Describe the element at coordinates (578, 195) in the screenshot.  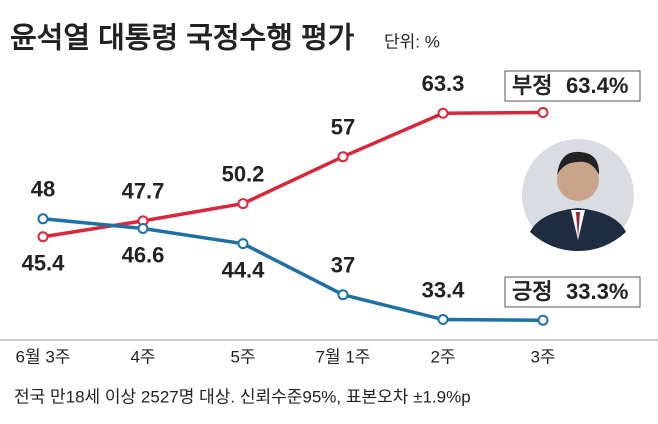
I see `photo` at that location.